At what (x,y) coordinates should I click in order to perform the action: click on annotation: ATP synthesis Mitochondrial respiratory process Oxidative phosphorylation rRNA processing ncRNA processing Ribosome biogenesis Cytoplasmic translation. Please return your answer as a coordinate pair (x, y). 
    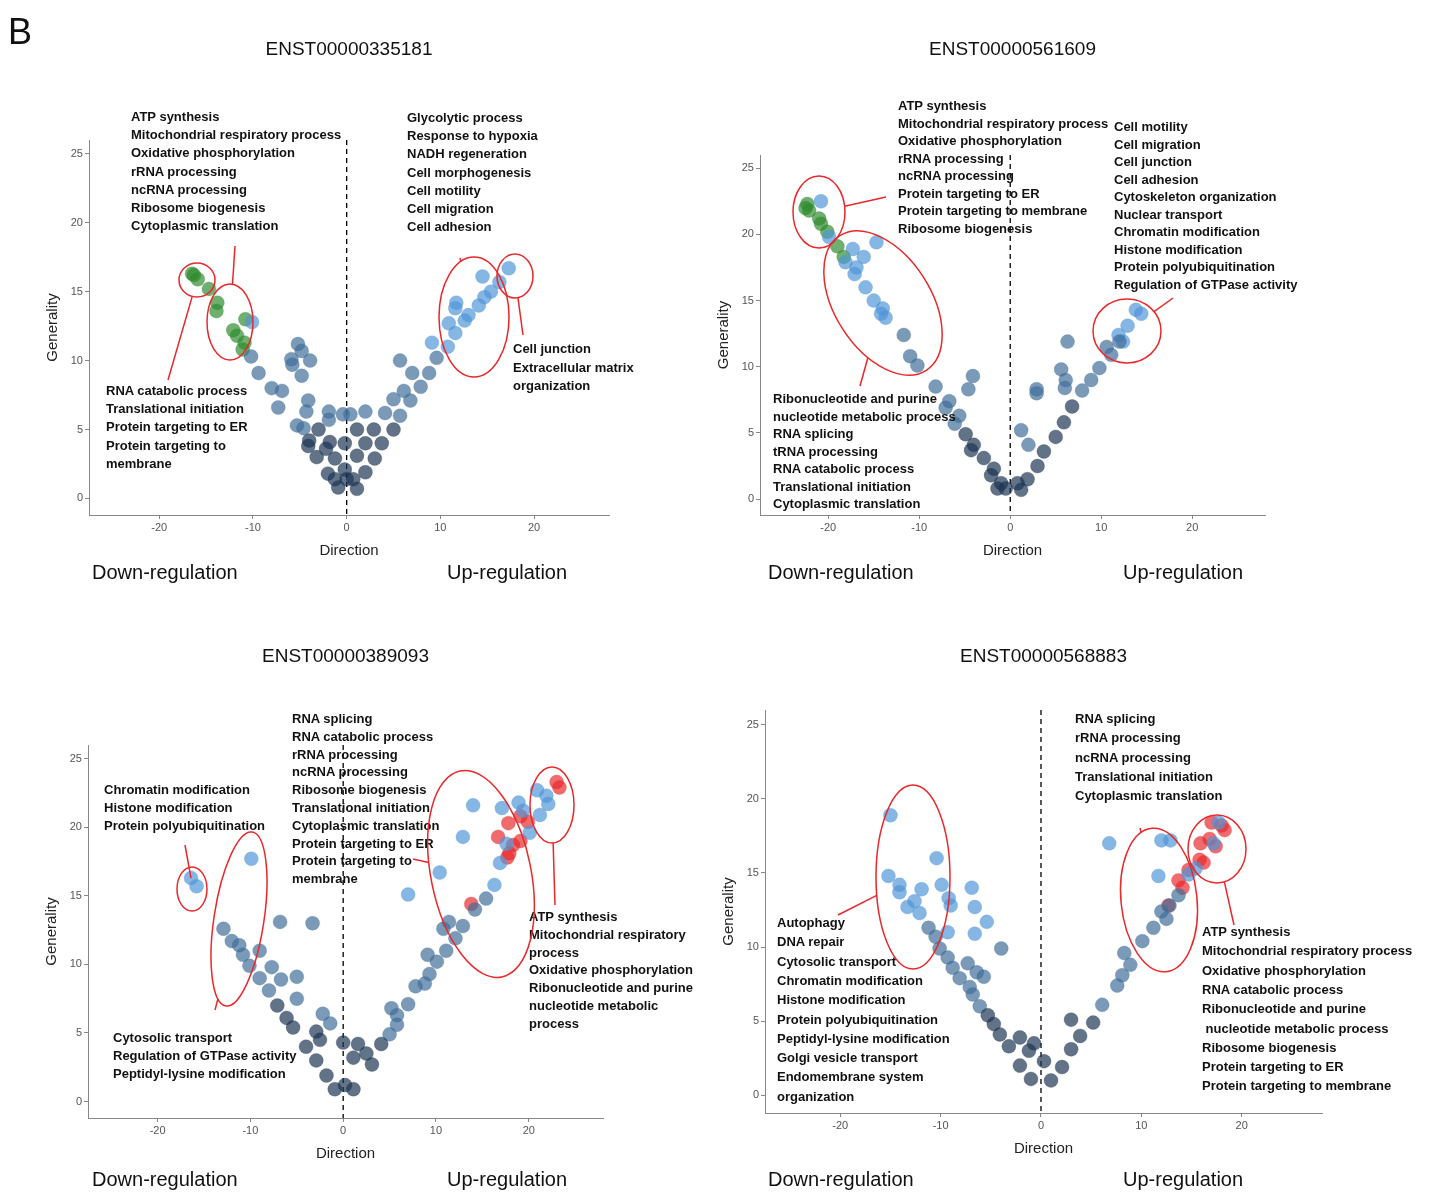
    Looking at the image, I should click on (236, 171).